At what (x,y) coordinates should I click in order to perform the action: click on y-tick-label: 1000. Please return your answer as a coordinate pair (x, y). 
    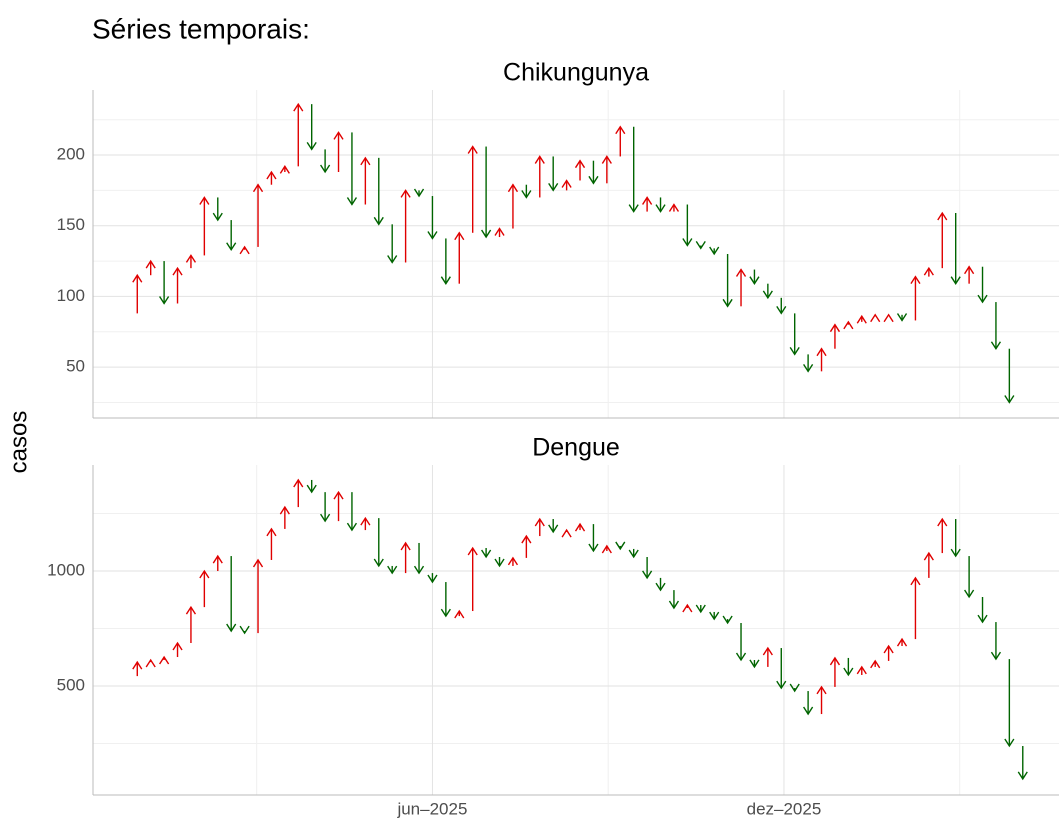
    Looking at the image, I should click on (66, 569).